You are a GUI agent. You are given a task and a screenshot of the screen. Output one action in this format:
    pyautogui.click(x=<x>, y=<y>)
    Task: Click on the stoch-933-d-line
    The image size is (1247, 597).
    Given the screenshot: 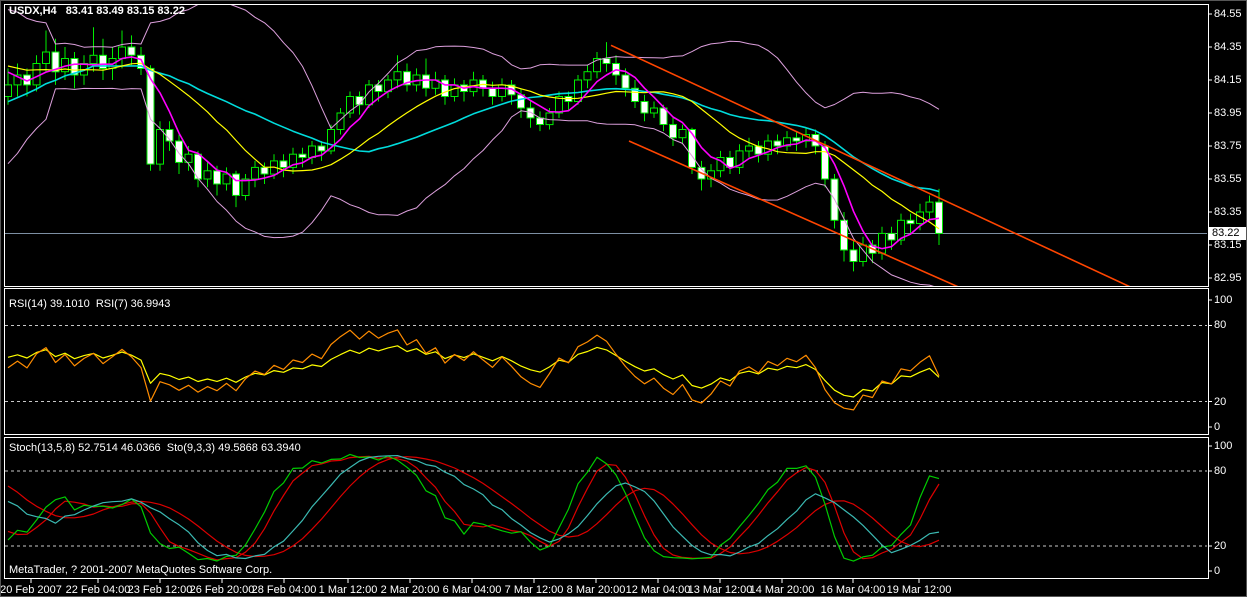 What is the action you would take?
    pyautogui.click(x=473, y=508)
    